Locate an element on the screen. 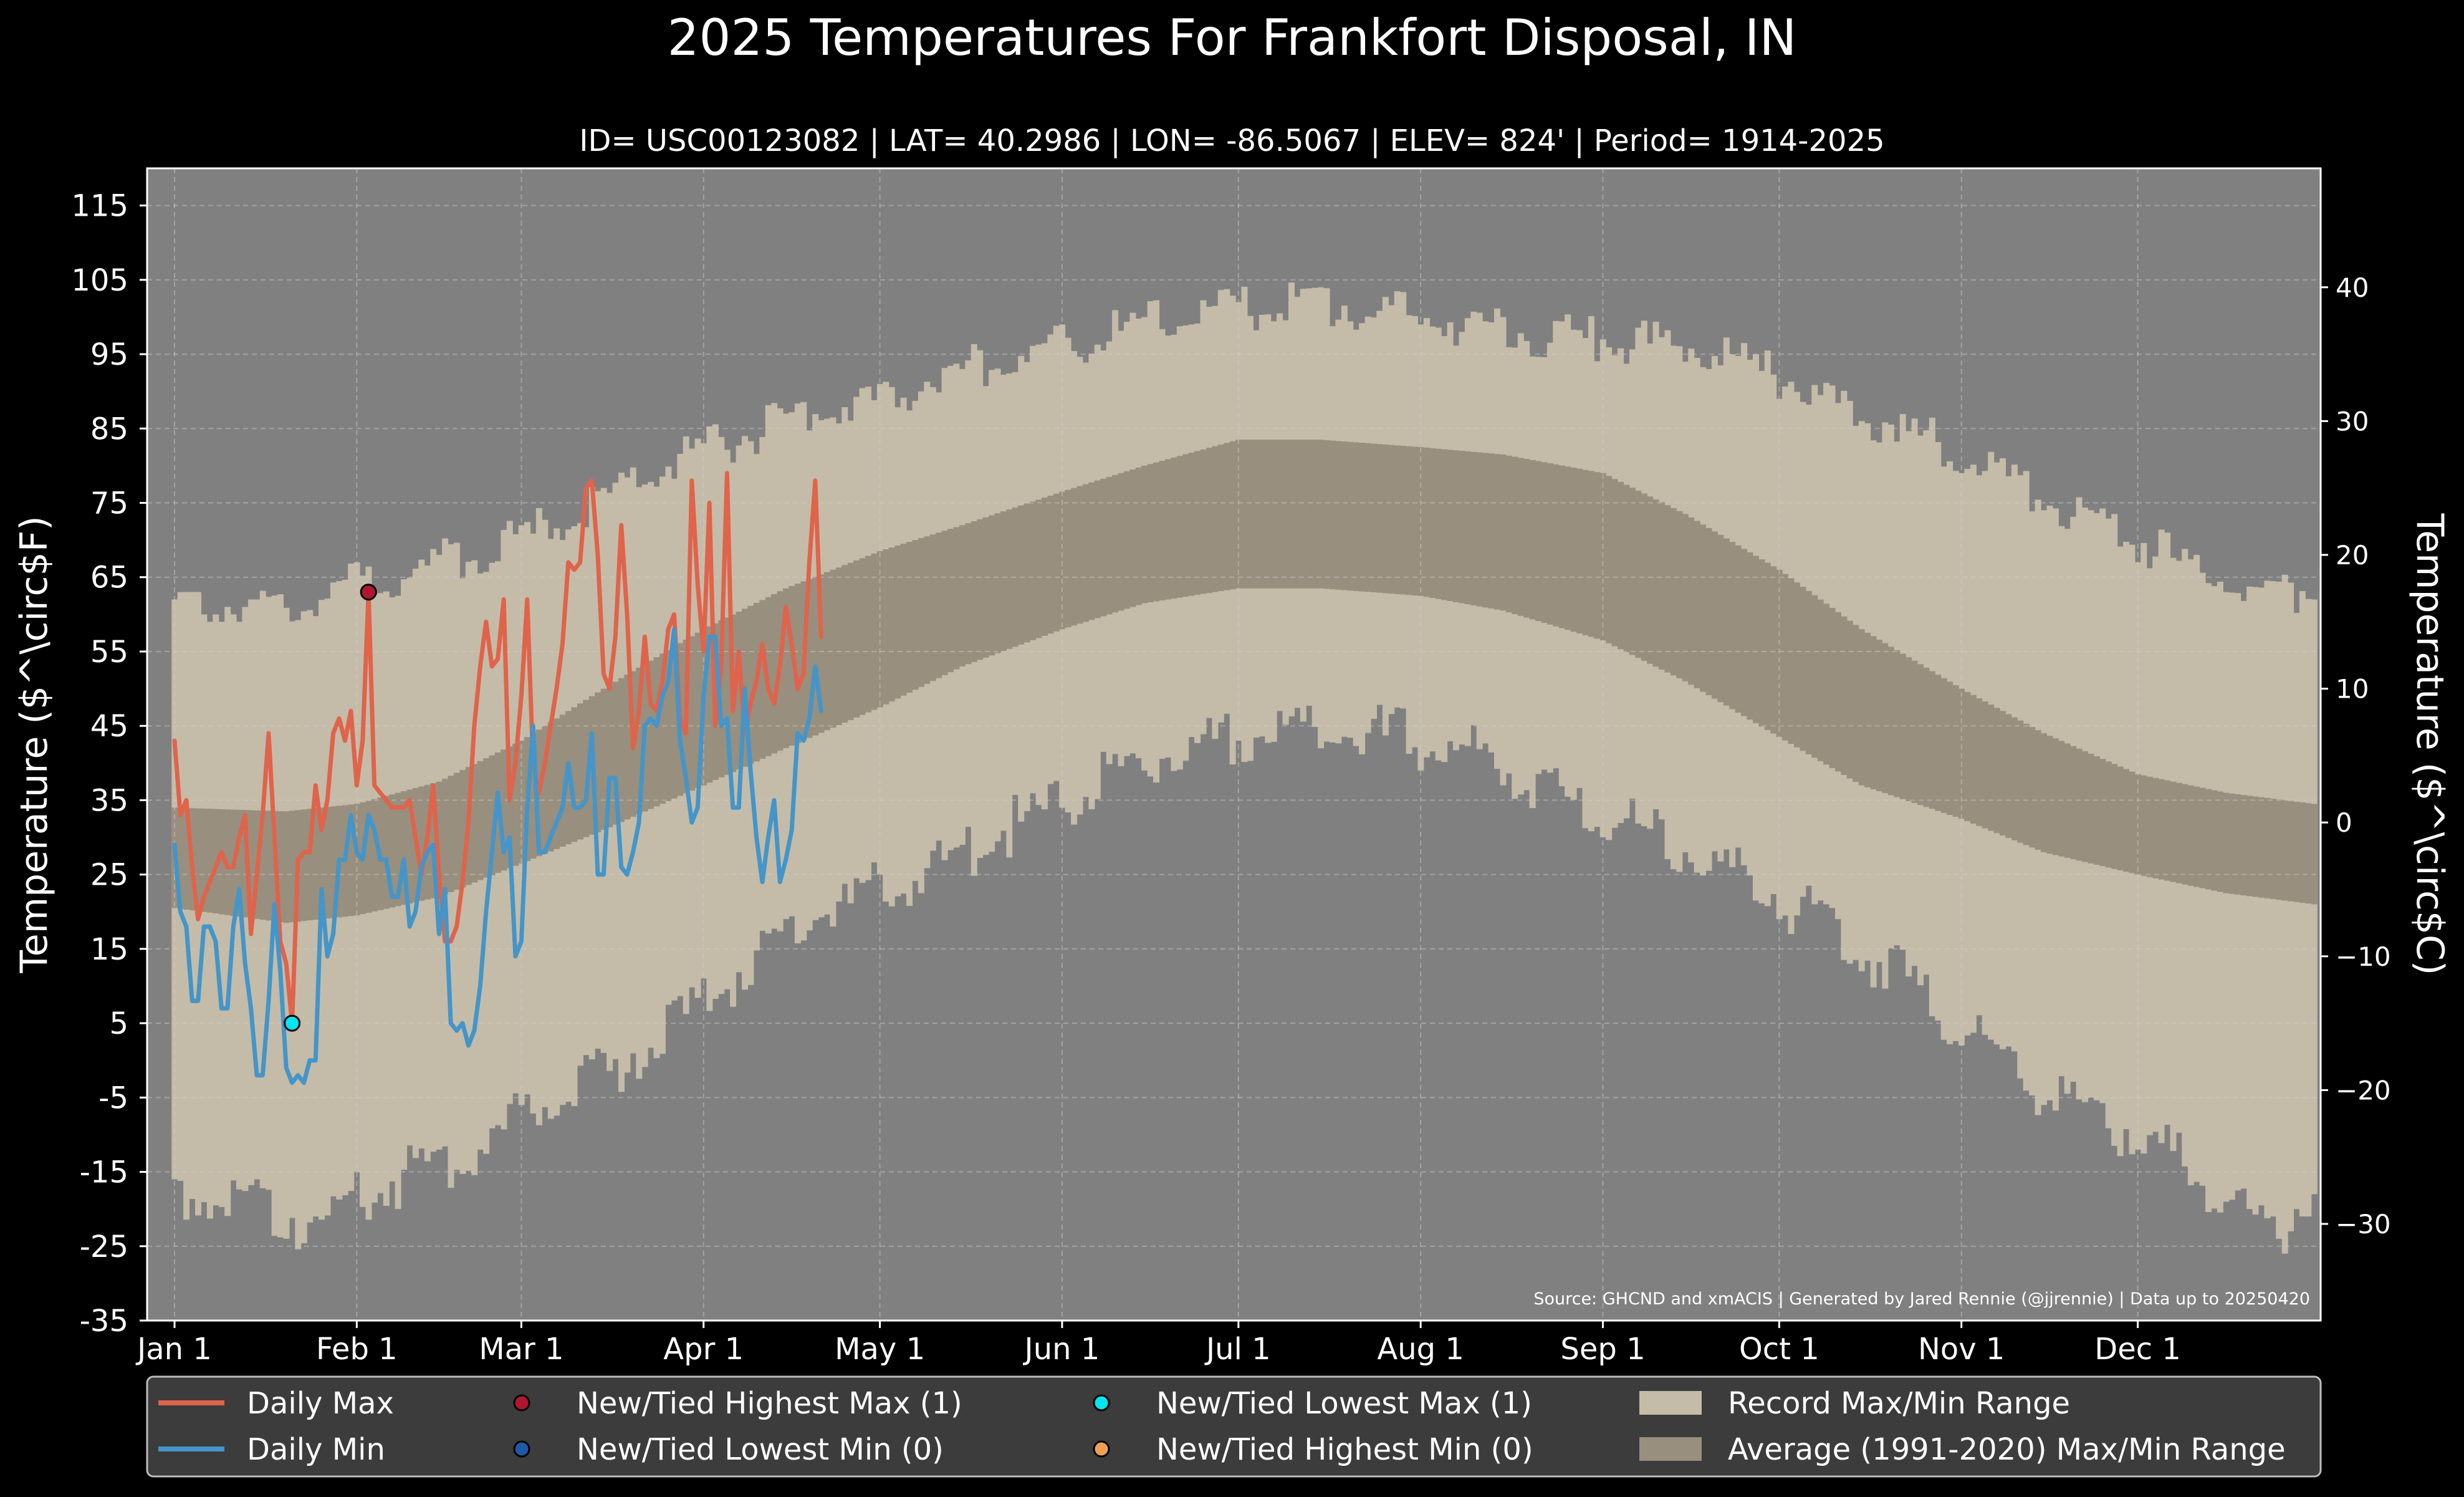  legend-label: New/Tied Lowest Max (1) is located at coordinates (1344, 1403).